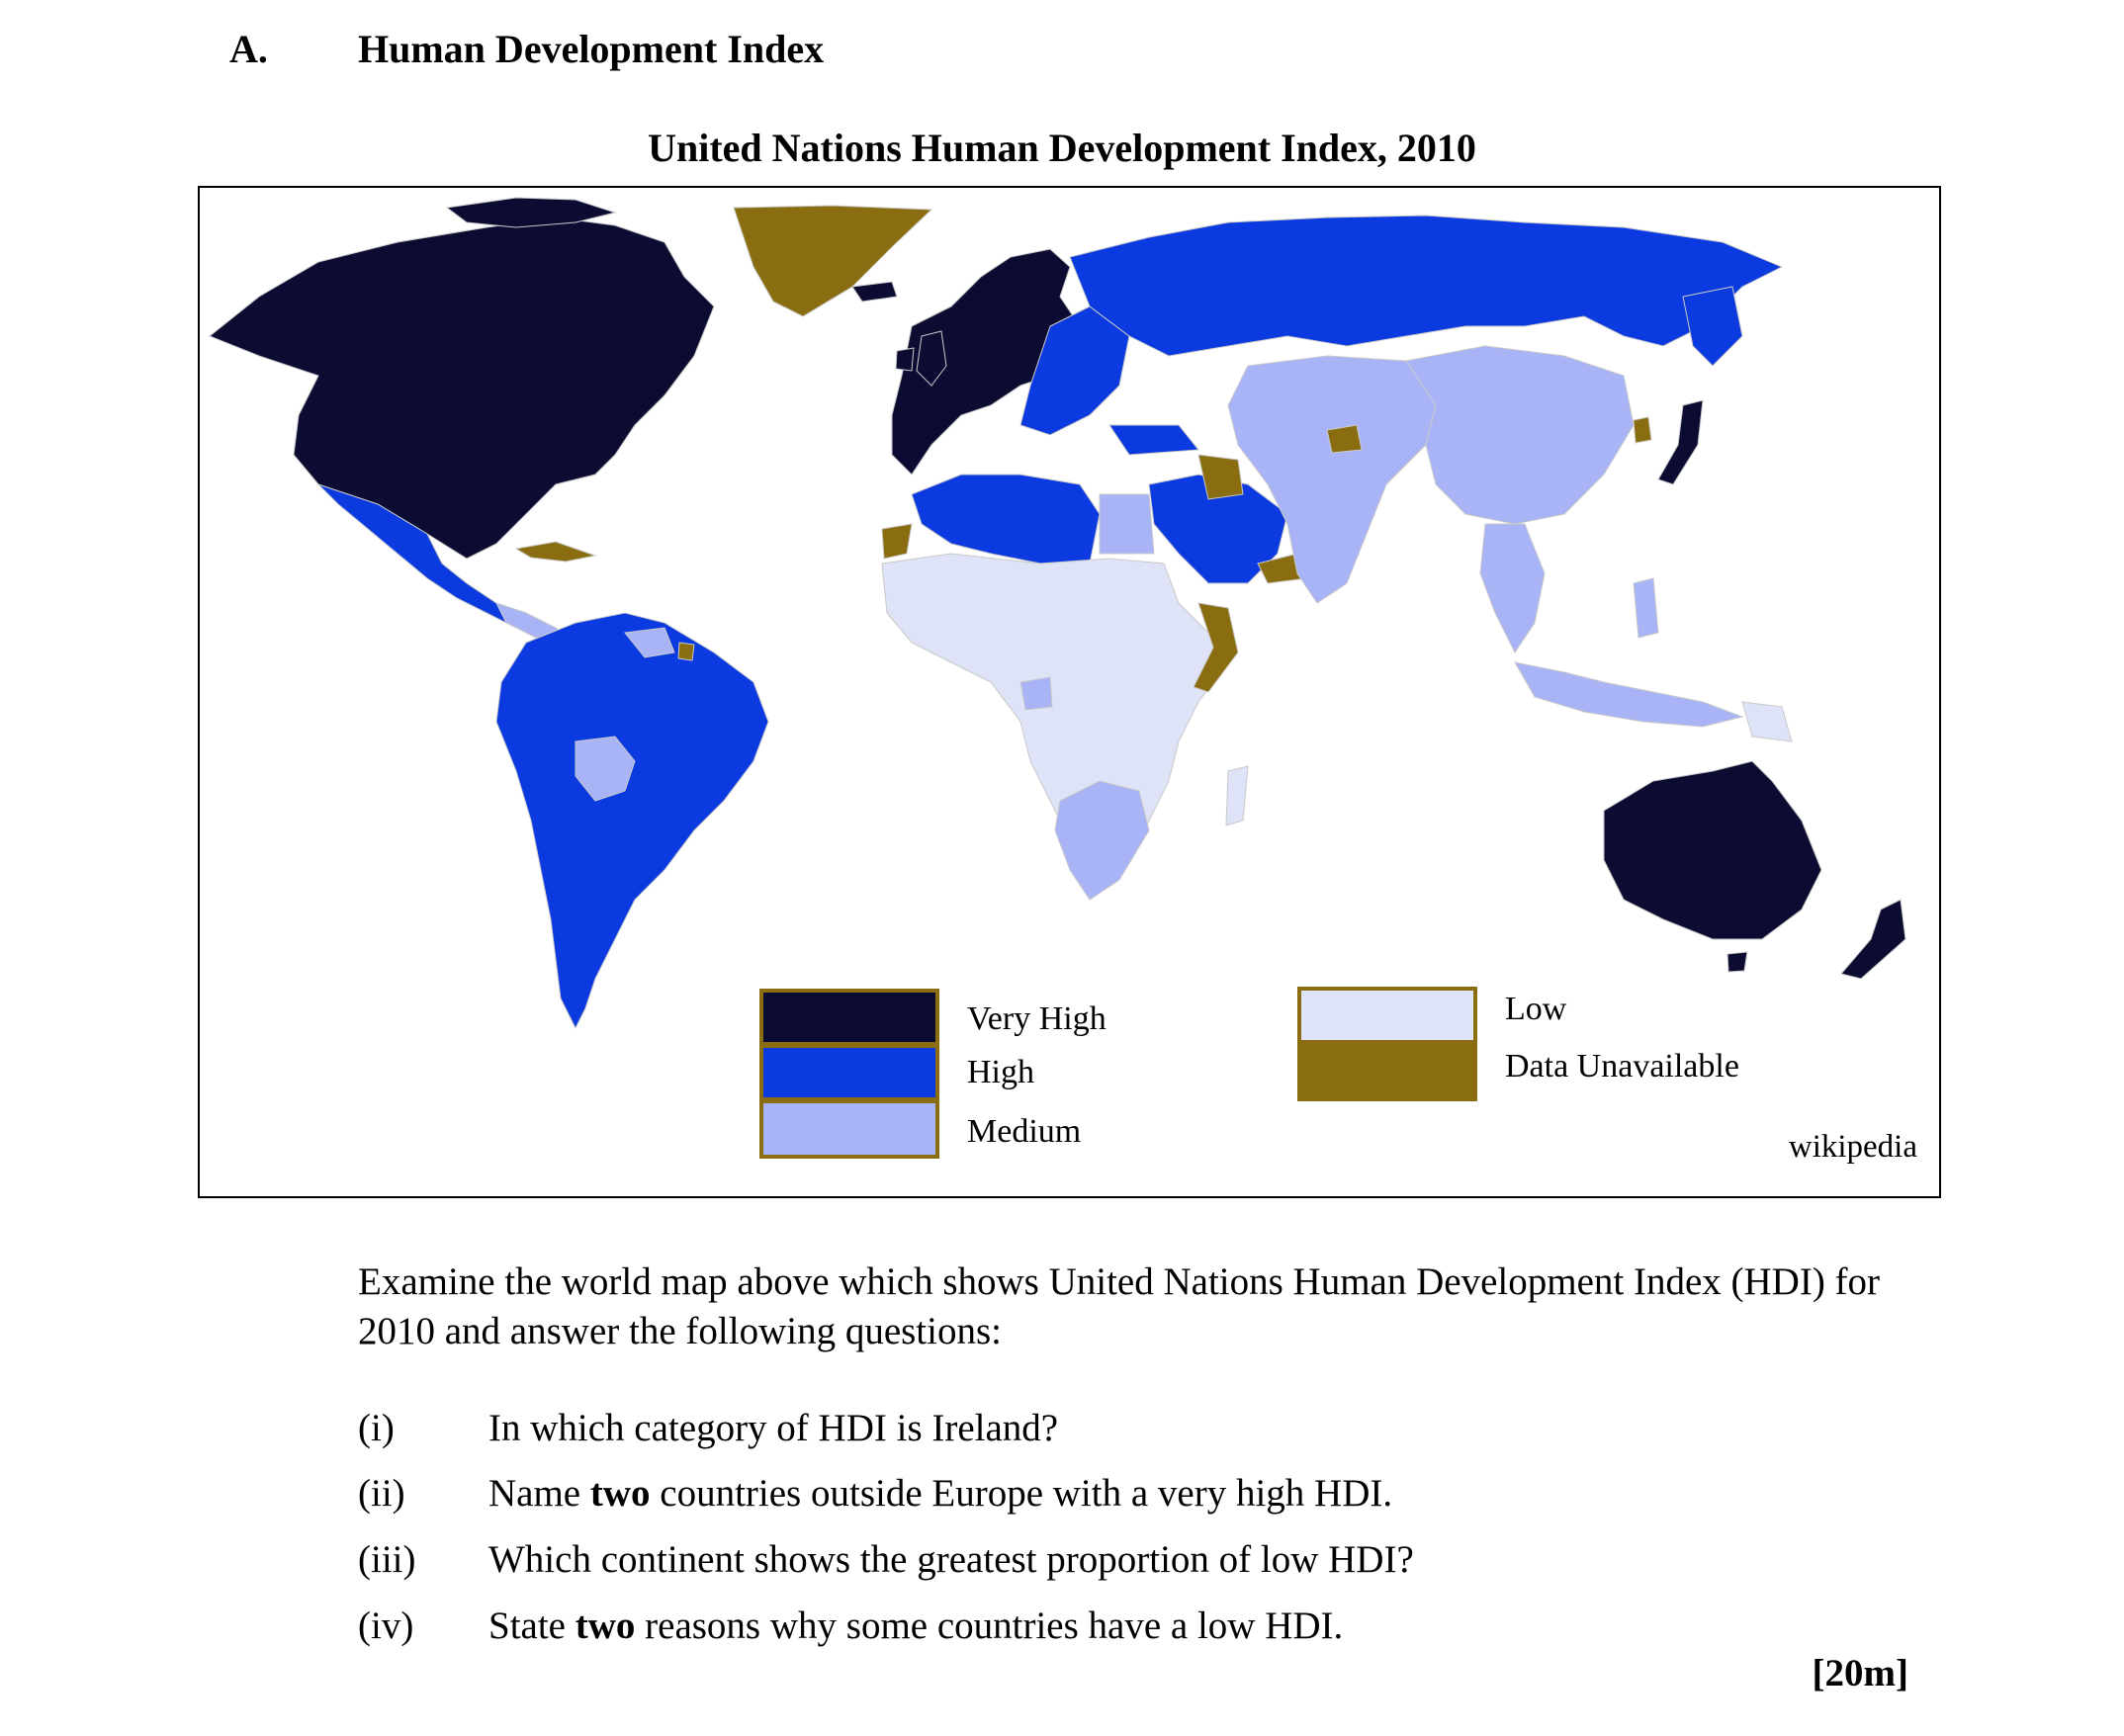 The height and width of the screenshot is (1736, 2124). I want to click on legend-swatch-data-unavailable, so click(1387, 1071).